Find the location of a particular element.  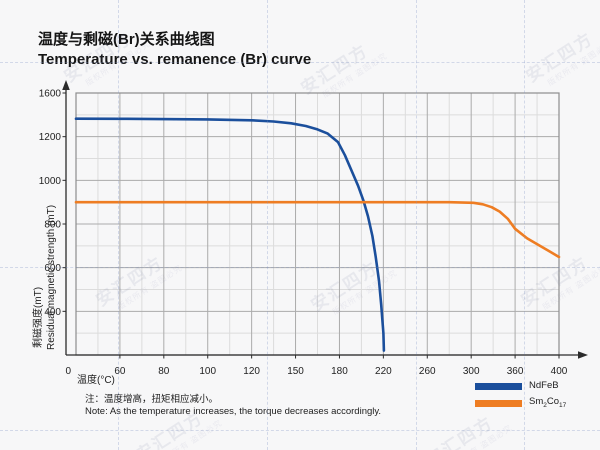

x-tick-label: 100 is located at coordinates (207, 371).